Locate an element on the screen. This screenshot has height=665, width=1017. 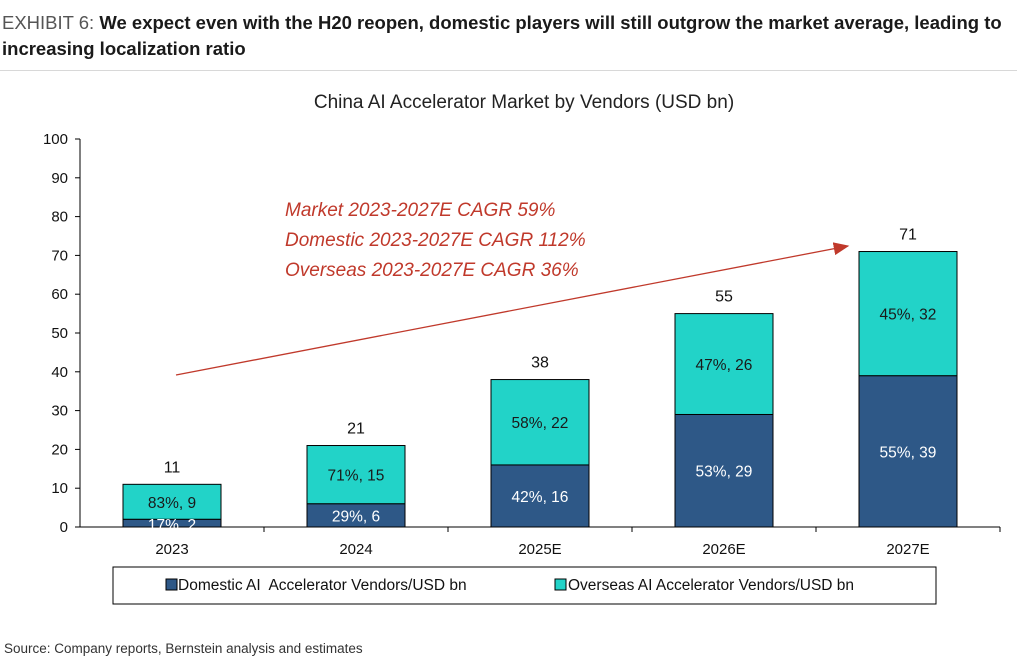
y-tick-label: 100 is located at coordinates (55, 139).